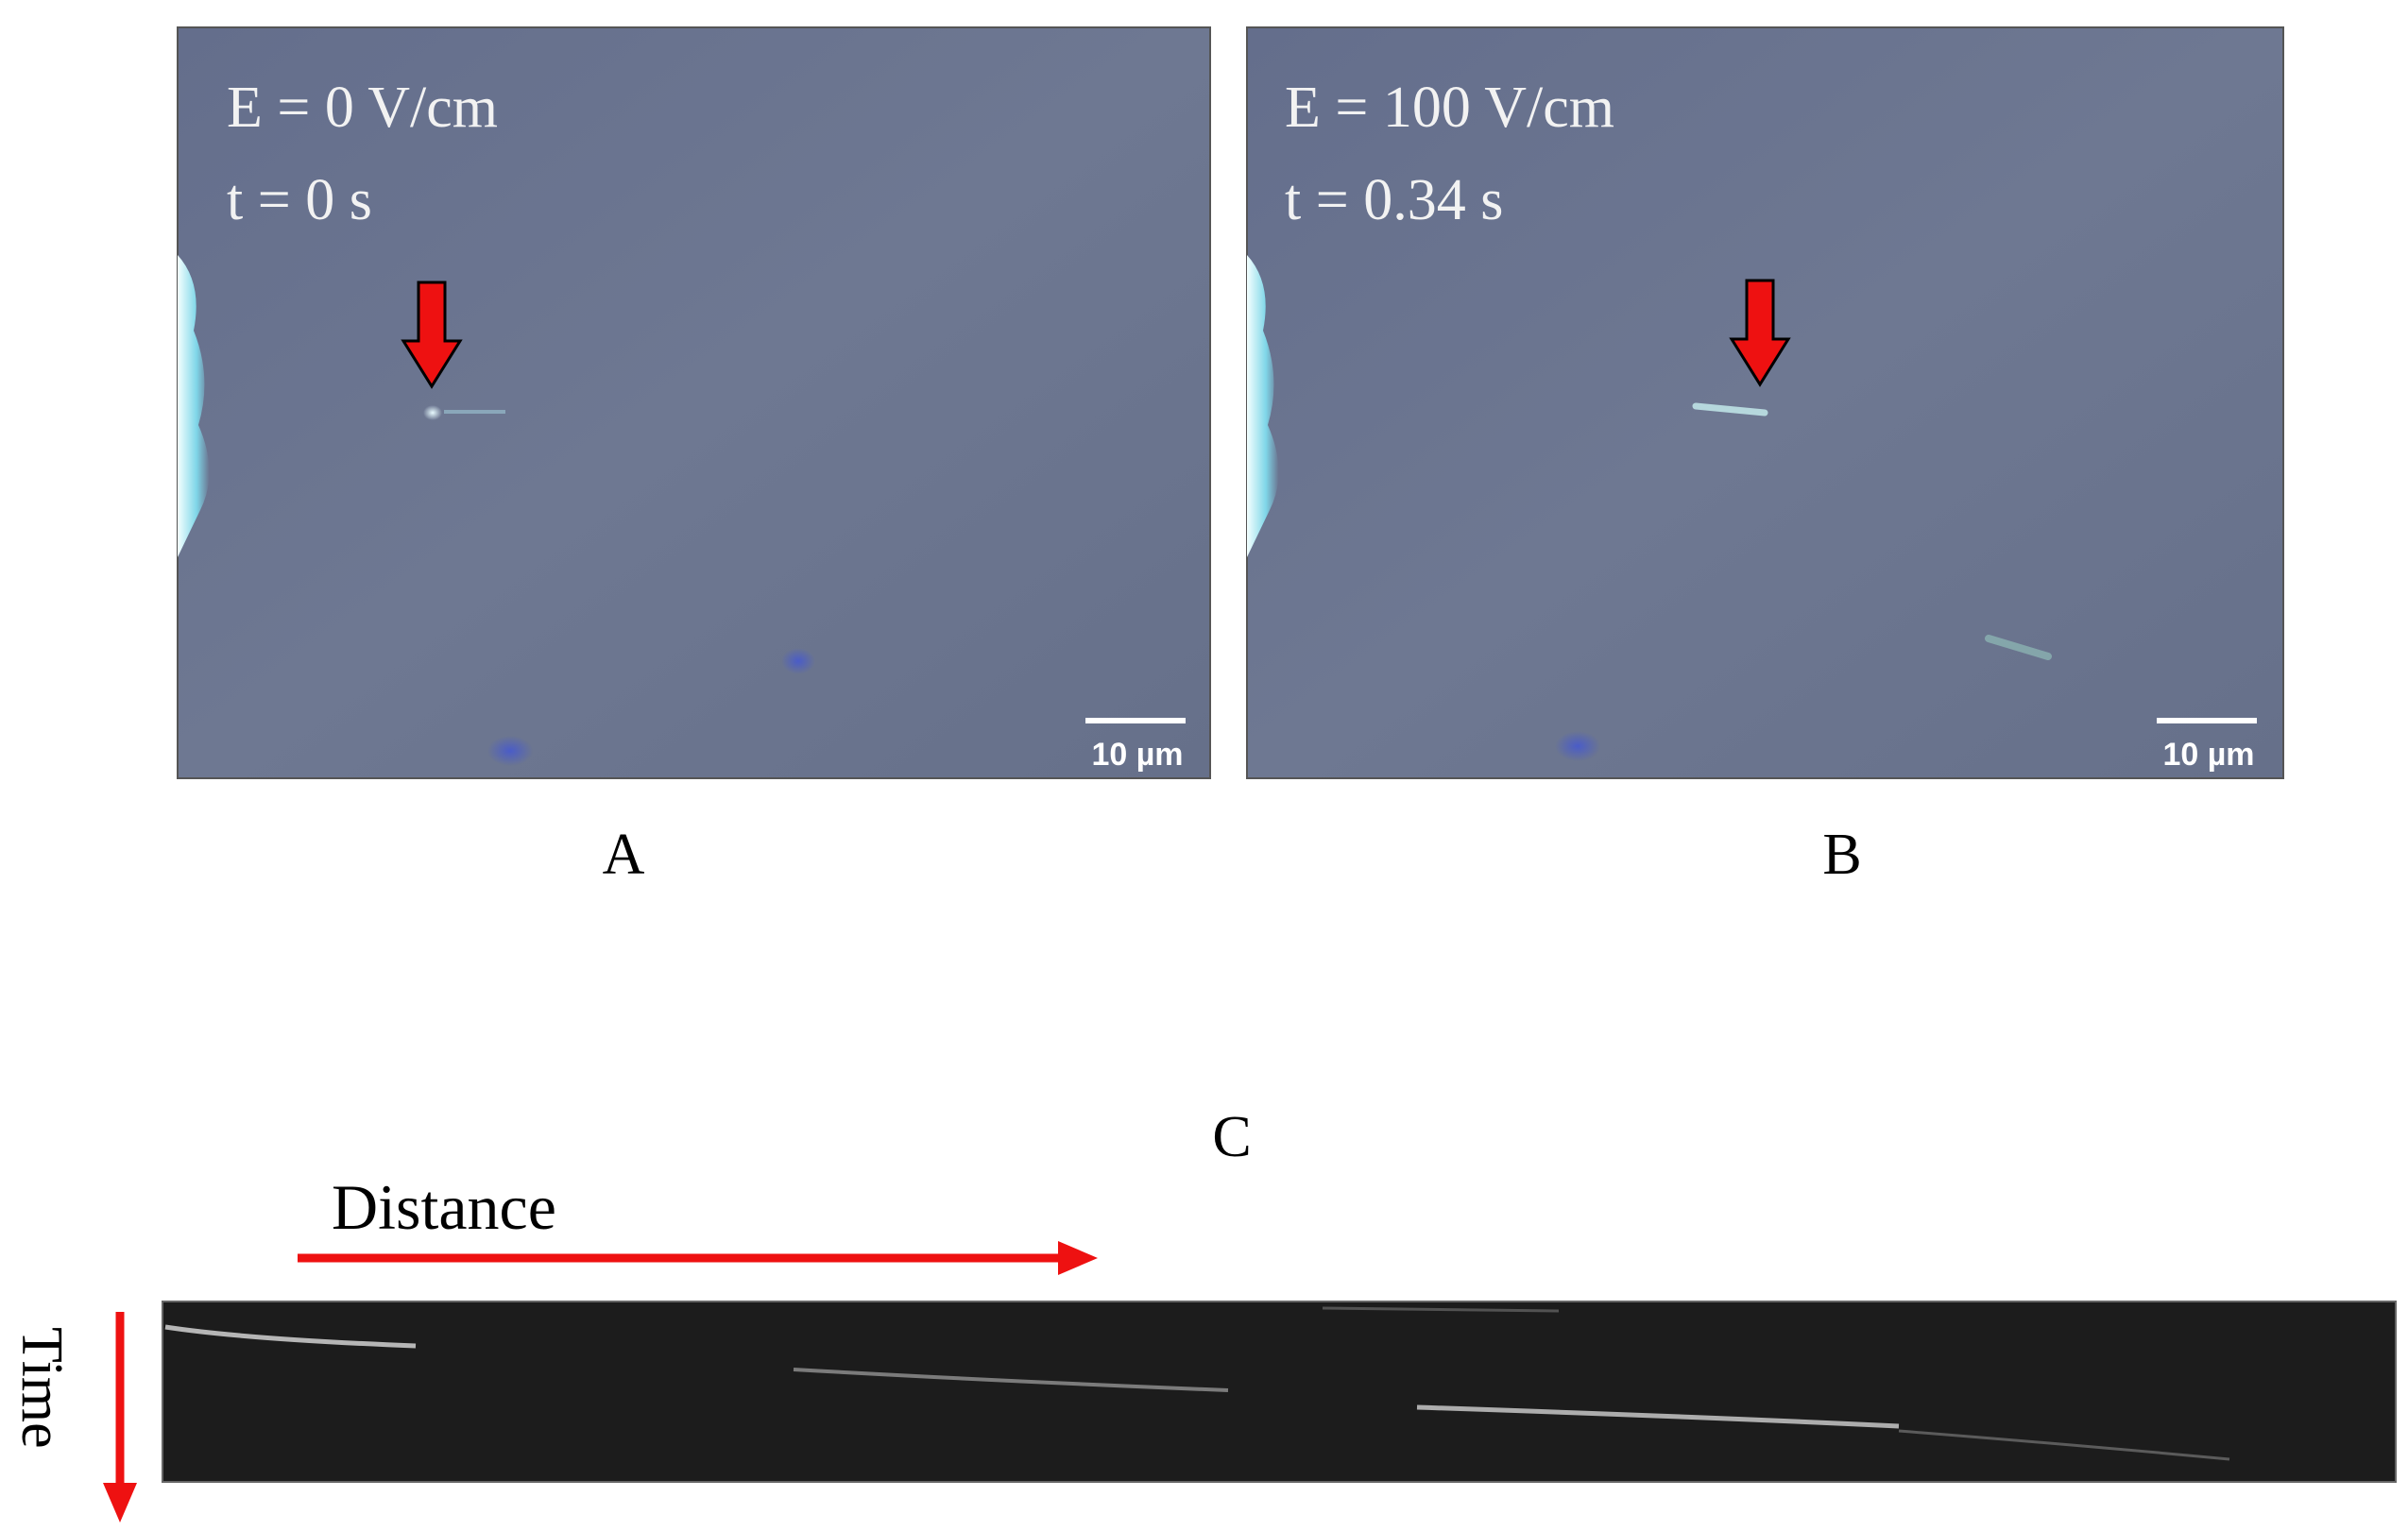 The height and width of the screenshot is (1531, 2408). What do you see at coordinates (299, 200) in the screenshot?
I see `time-label: t = 0 s` at bounding box center [299, 200].